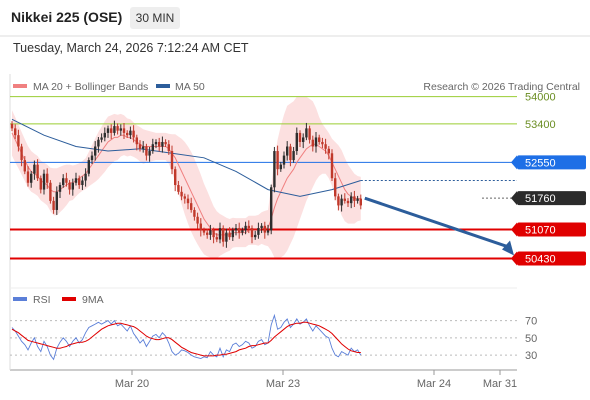 This screenshot has width=590, height=400. What do you see at coordinates (316, 380) in the screenshot?
I see `x-axis-ticks: Mar 20 Mar 23 Mar 24 Mar 31` at bounding box center [316, 380].